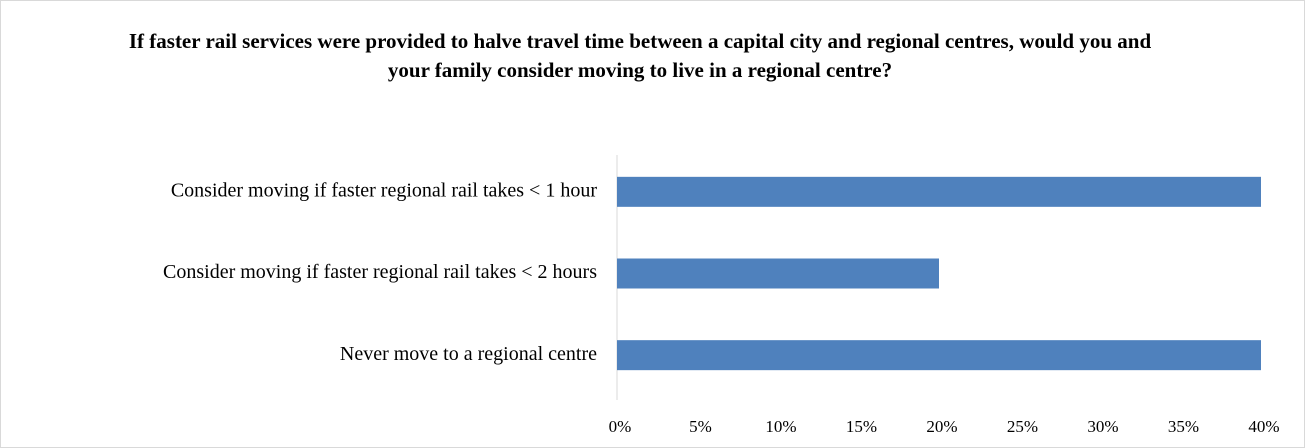 The width and height of the screenshot is (1305, 448). What do you see at coordinates (1102, 426) in the screenshot?
I see `x-tick-label: 30%` at bounding box center [1102, 426].